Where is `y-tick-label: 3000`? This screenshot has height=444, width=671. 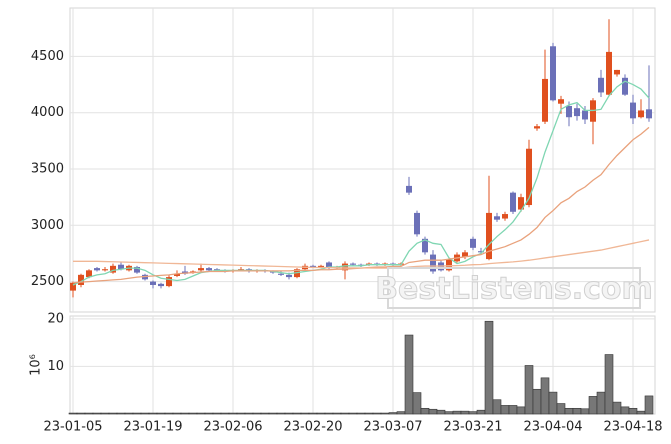
y-tick-label: 3000 is located at coordinates (47, 225).